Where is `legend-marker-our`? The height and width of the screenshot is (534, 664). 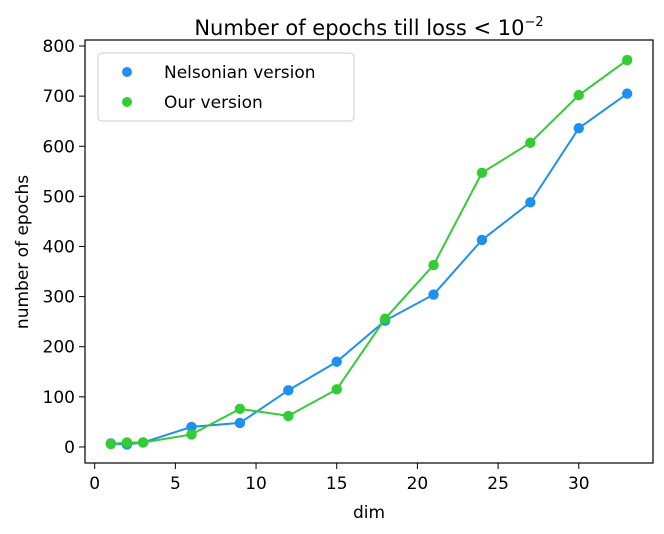 legend-marker-our is located at coordinates (127, 102).